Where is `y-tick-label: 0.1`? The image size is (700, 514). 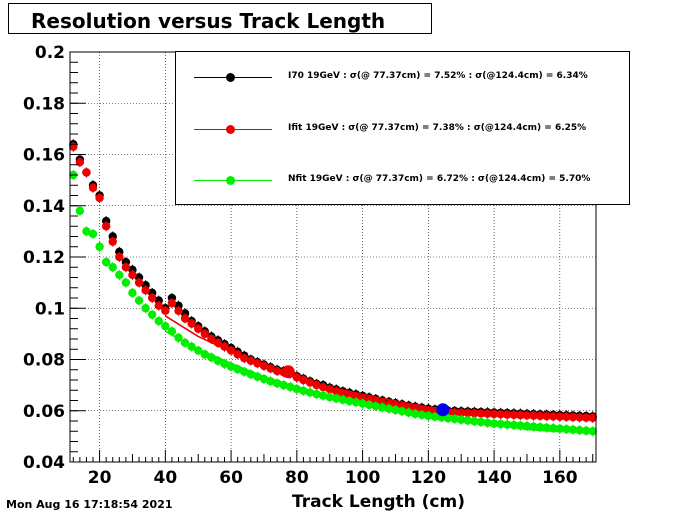
y-tick-label: 0.1 is located at coordinates (50, 309).